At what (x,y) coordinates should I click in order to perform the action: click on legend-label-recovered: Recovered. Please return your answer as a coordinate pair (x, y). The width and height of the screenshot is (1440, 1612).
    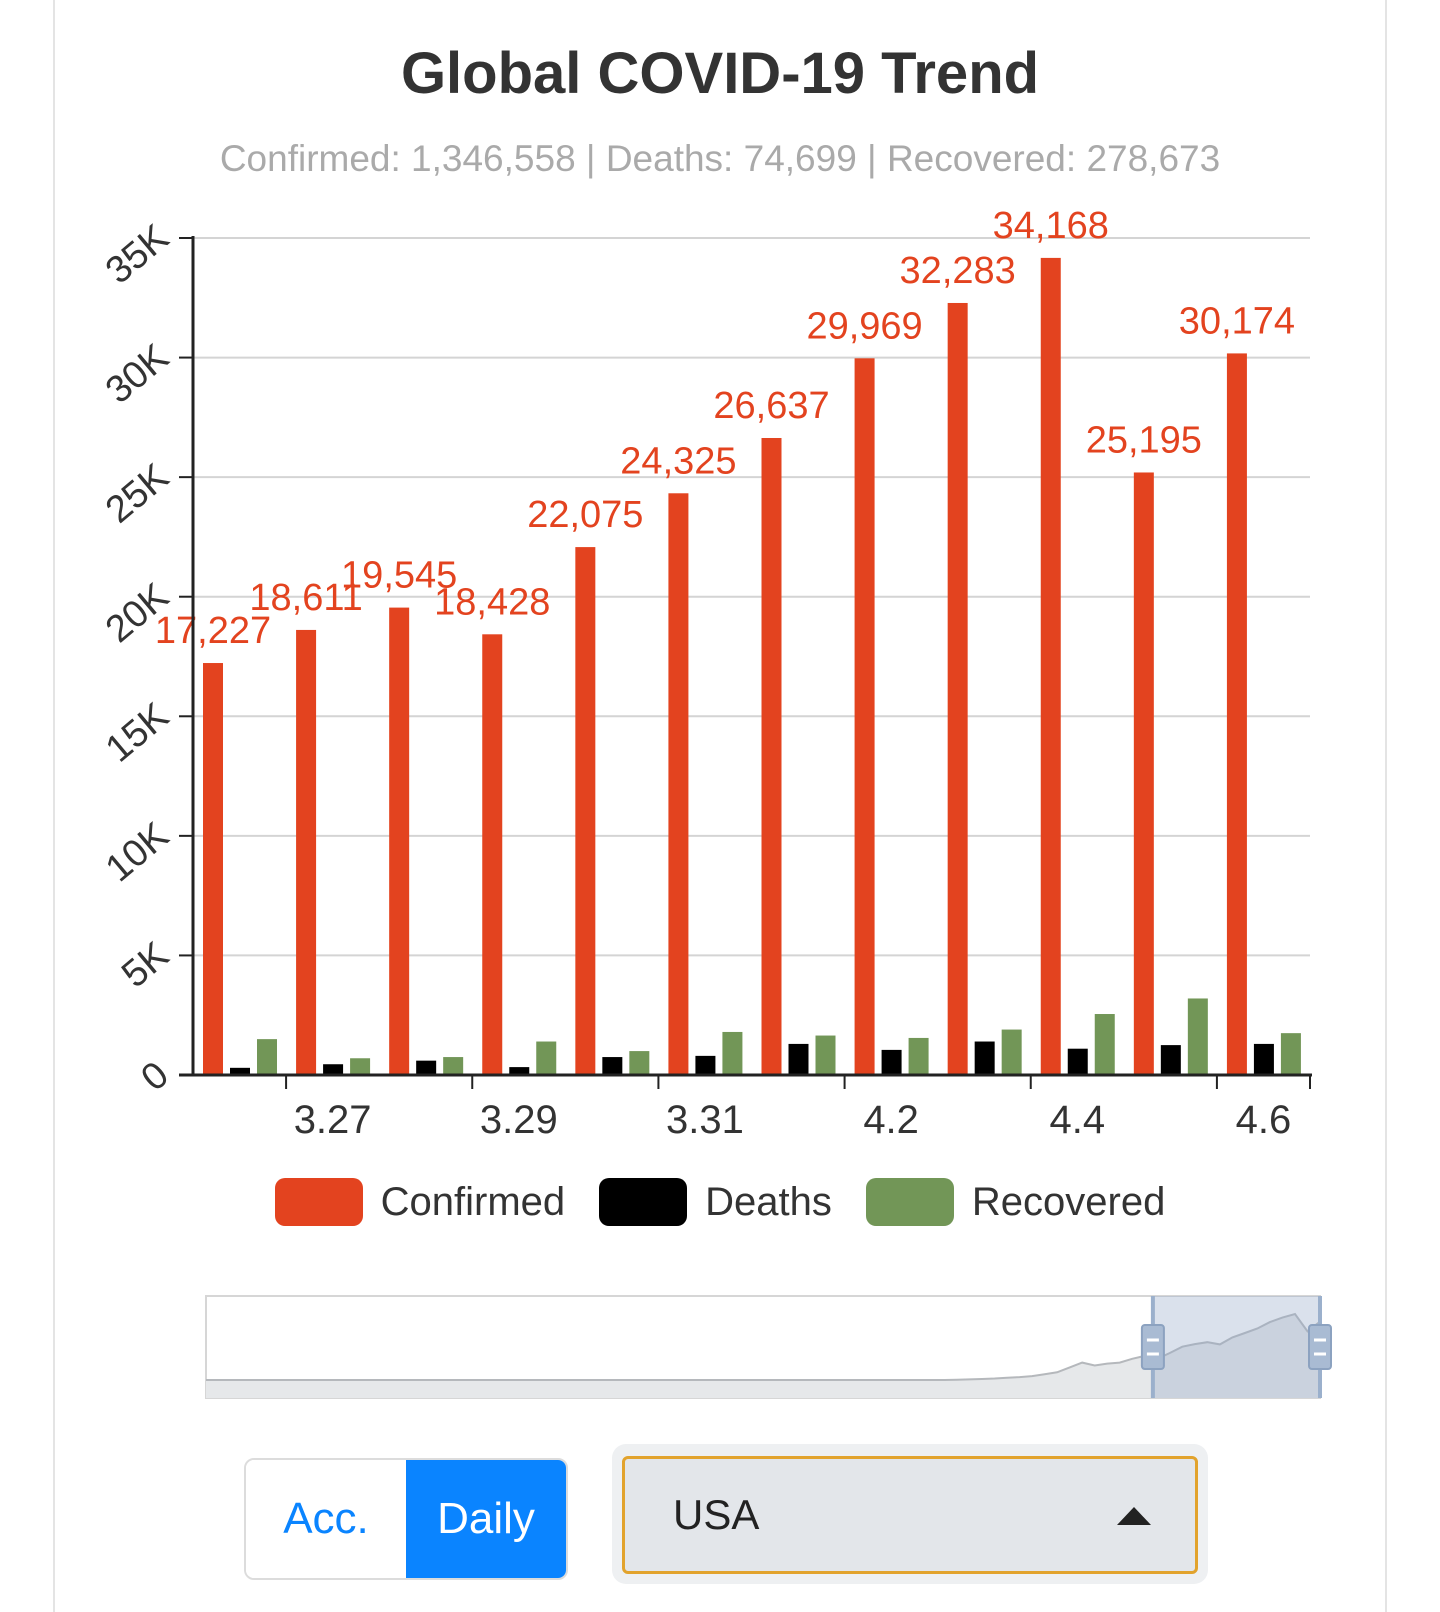
    Looking at the image, I should click on (1068, 1201).